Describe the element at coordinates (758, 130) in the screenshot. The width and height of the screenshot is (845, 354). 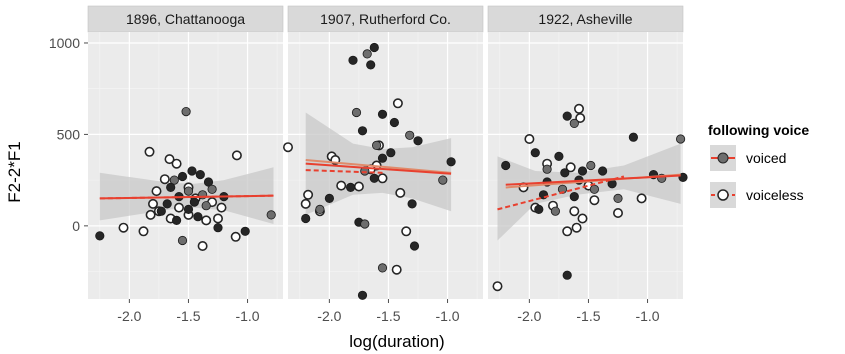
I see `legend-title: following voice` at that location.